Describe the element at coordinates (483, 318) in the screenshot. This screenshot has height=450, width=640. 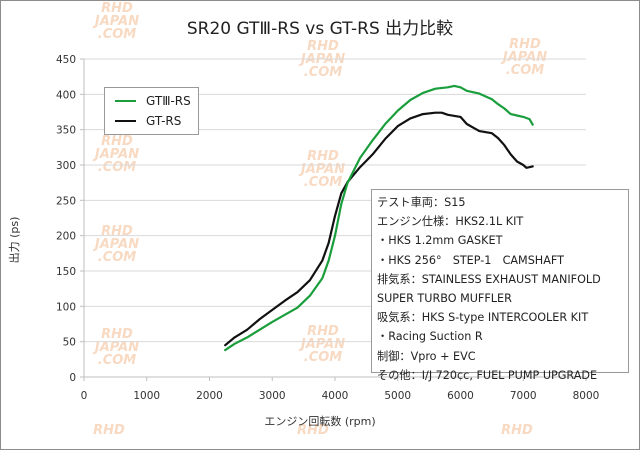
I see `note-line: 吸気系：HKS S-type INTERCOOLER KIT` at that location.